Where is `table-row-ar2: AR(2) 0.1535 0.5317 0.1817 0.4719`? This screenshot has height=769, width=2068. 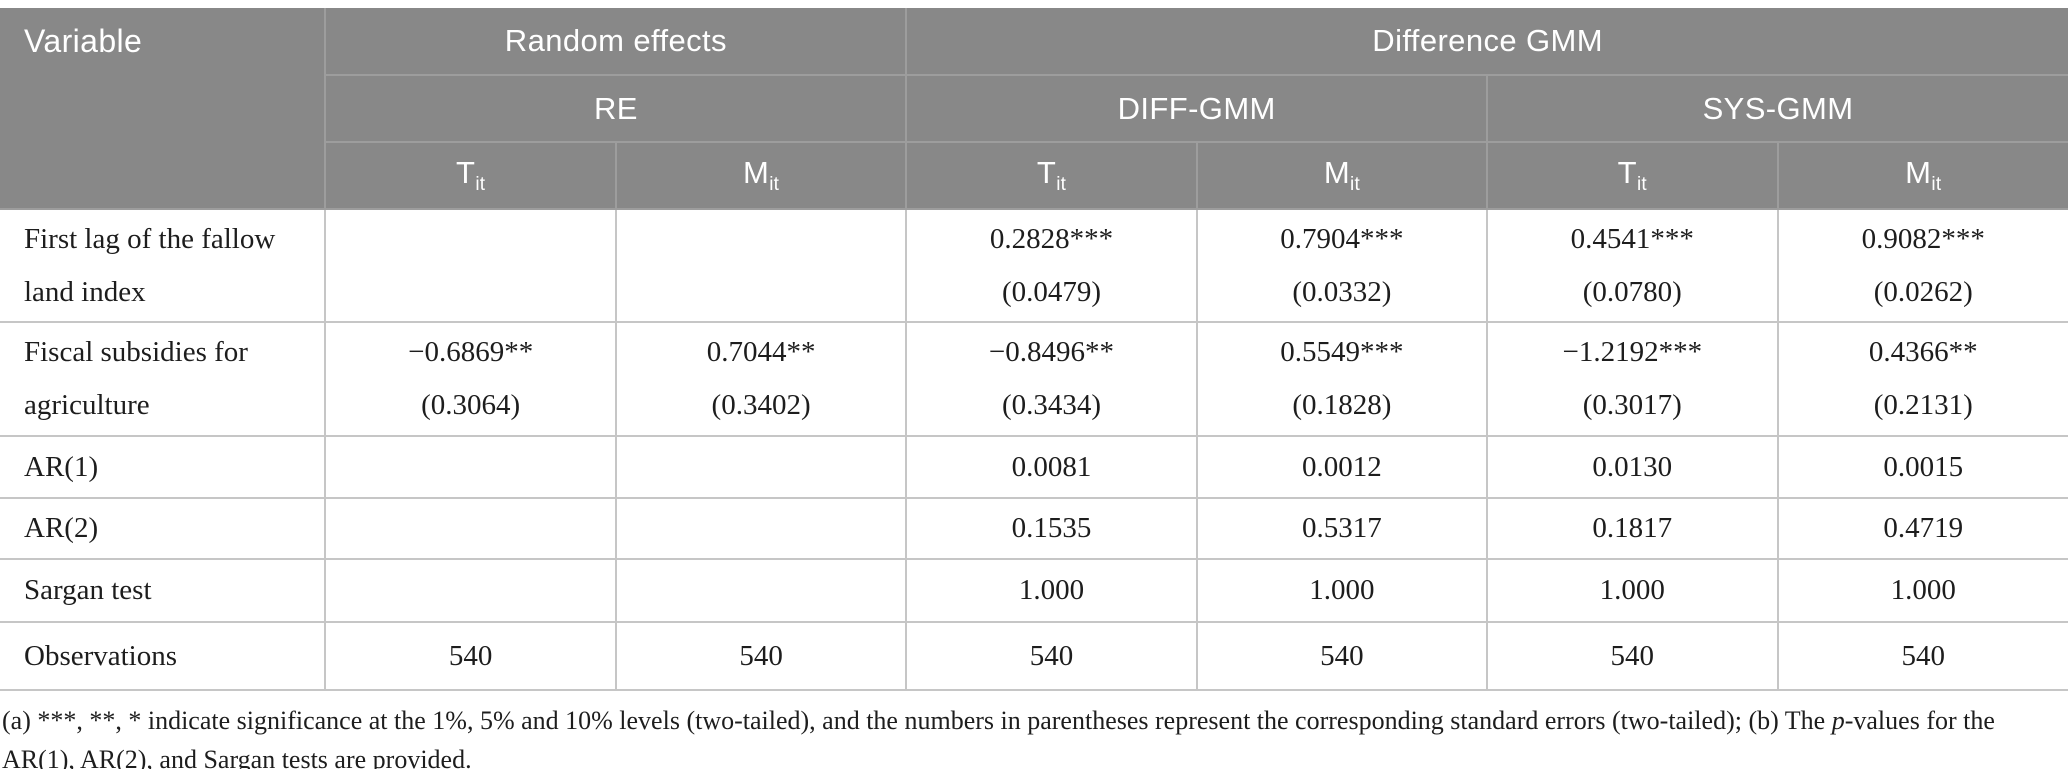 table-row-ar2: AR(2) 0.1535 0.5317 0.1817 0.4719 is located at coordinates (1034, 528).